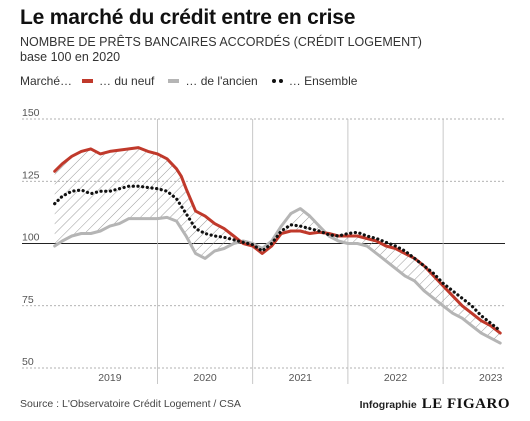 The image size is (530, 421). Describe the element at coordinates (277, 81) in the screenshot. I see `legend-swatch-ensemble` at that location.